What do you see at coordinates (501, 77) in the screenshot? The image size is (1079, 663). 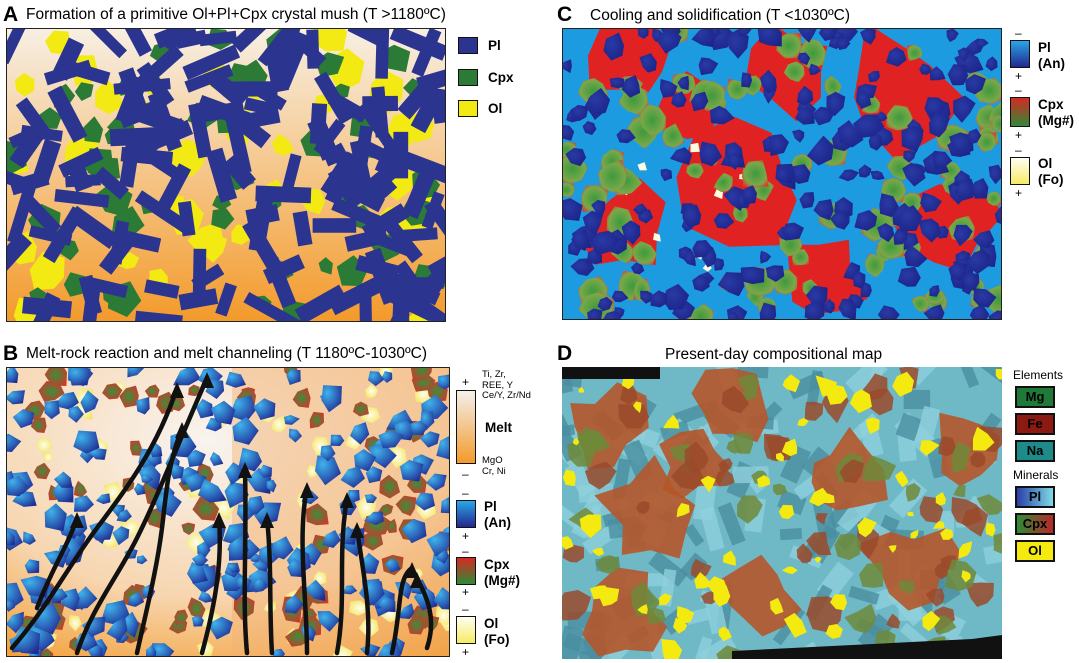 I see `legend-a-cpx-label: Cpx` at bounding box center [501, 77].